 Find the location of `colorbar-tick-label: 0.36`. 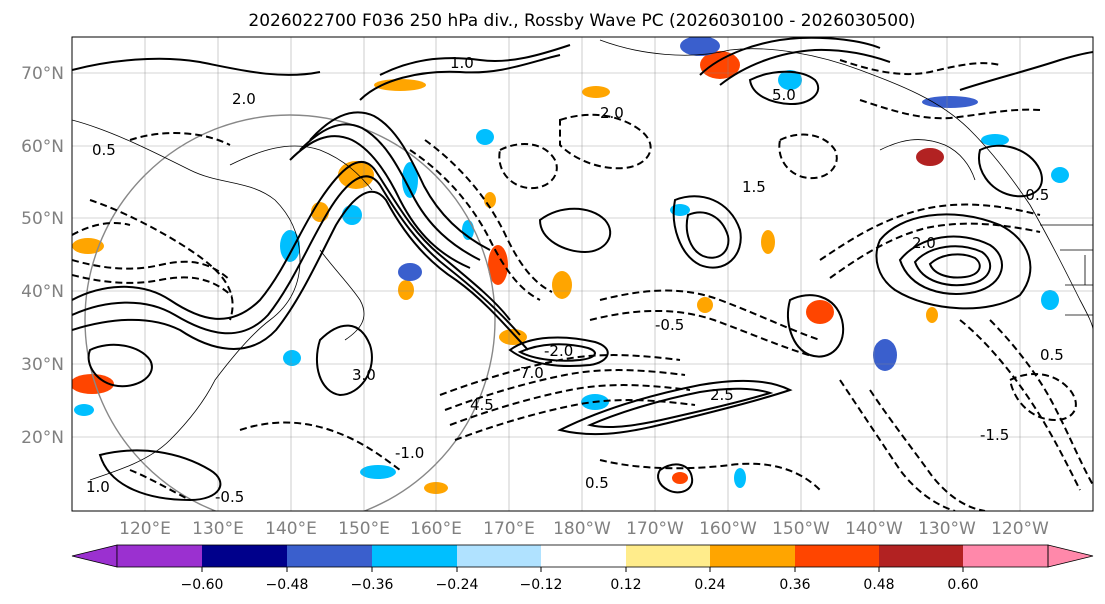

colorbar-tick-label: 0.36 is located at coordinates (794, 585).